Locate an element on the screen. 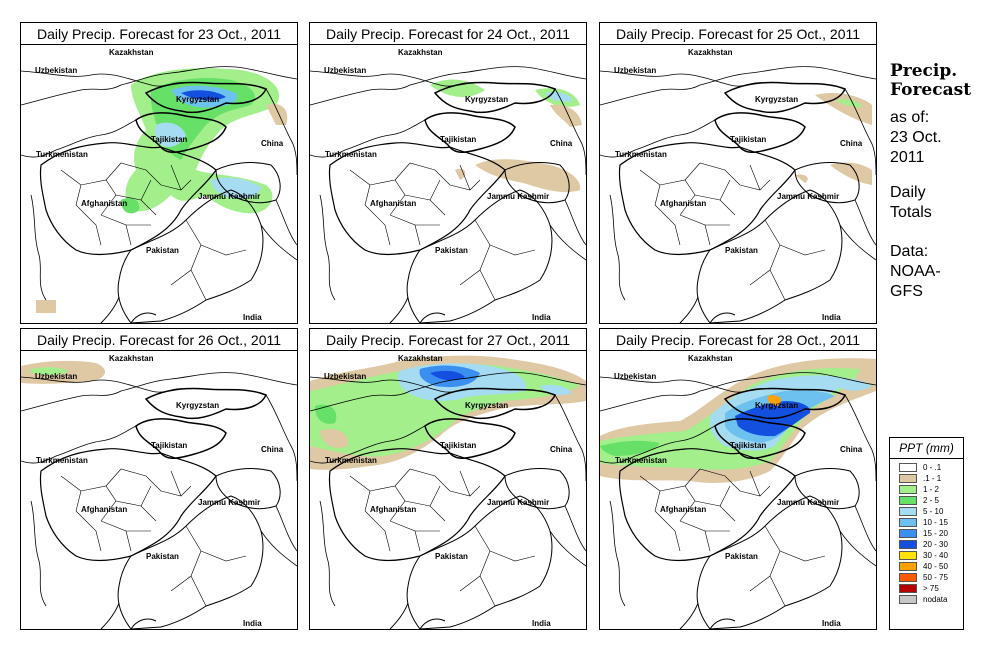 Image resolution: width=983 pixels, height=649 pixels. legend-item: nodata is located at coordinates (926, 599).